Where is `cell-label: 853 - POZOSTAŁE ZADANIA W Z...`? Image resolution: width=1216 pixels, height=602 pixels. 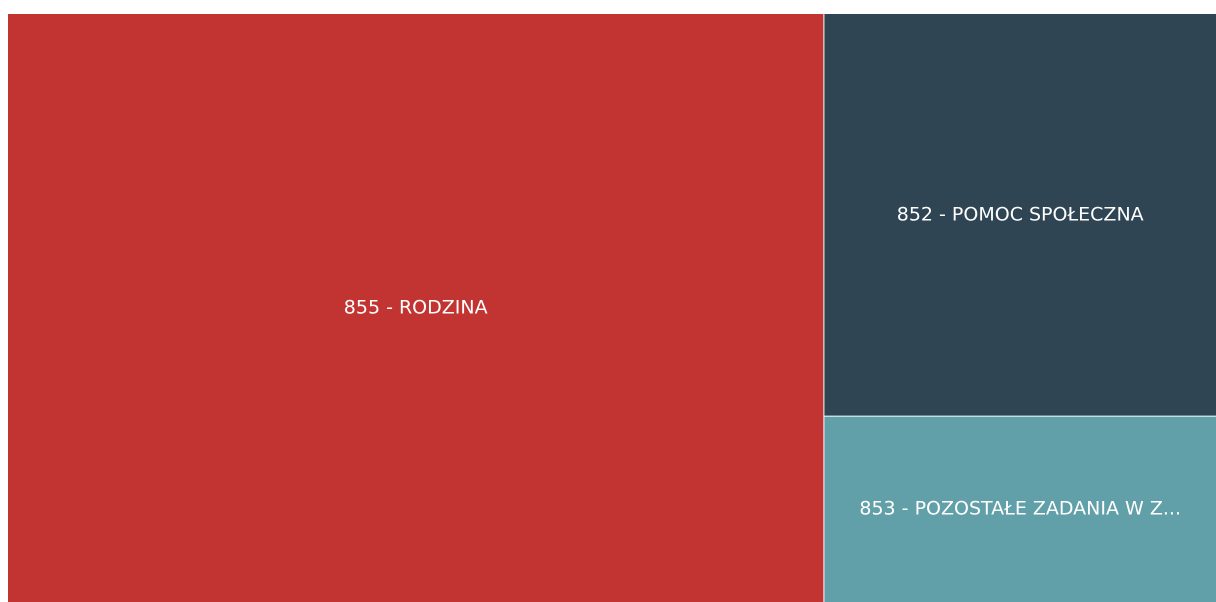
cell-label: 853 - POZOSTAŁE ZADANIA W Z... is located at coordinates (1020, 508).